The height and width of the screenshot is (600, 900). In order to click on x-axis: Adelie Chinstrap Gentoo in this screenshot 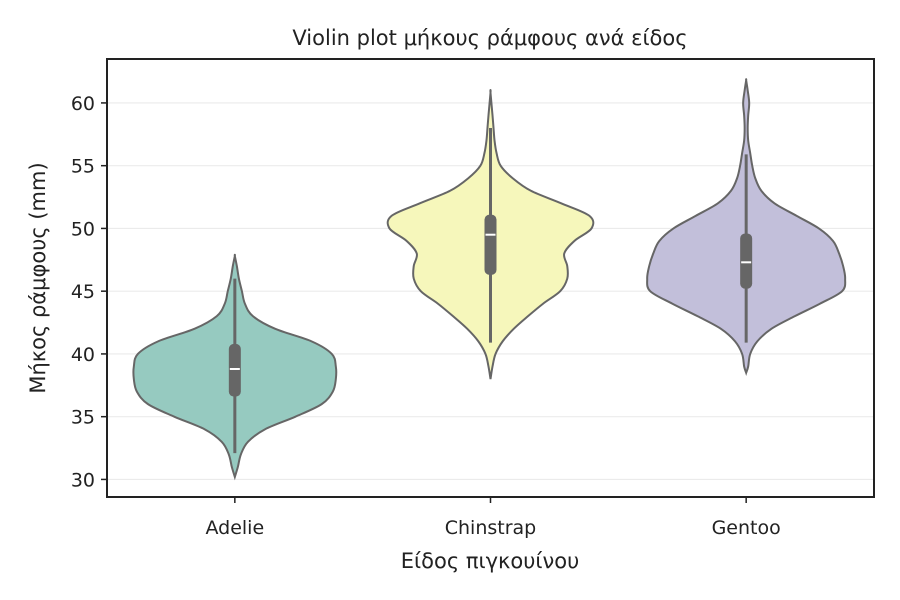, I will do `click(493, 518)`.